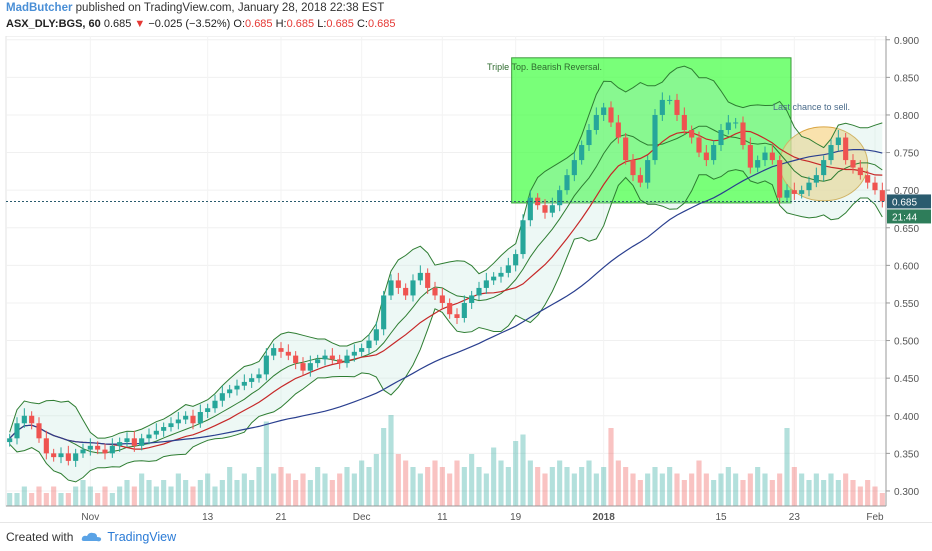 Image resolution: width=932 pixels, height=551 pixels. I want to click on price-change: −0.025 (−3.52%), so click(189, 24).